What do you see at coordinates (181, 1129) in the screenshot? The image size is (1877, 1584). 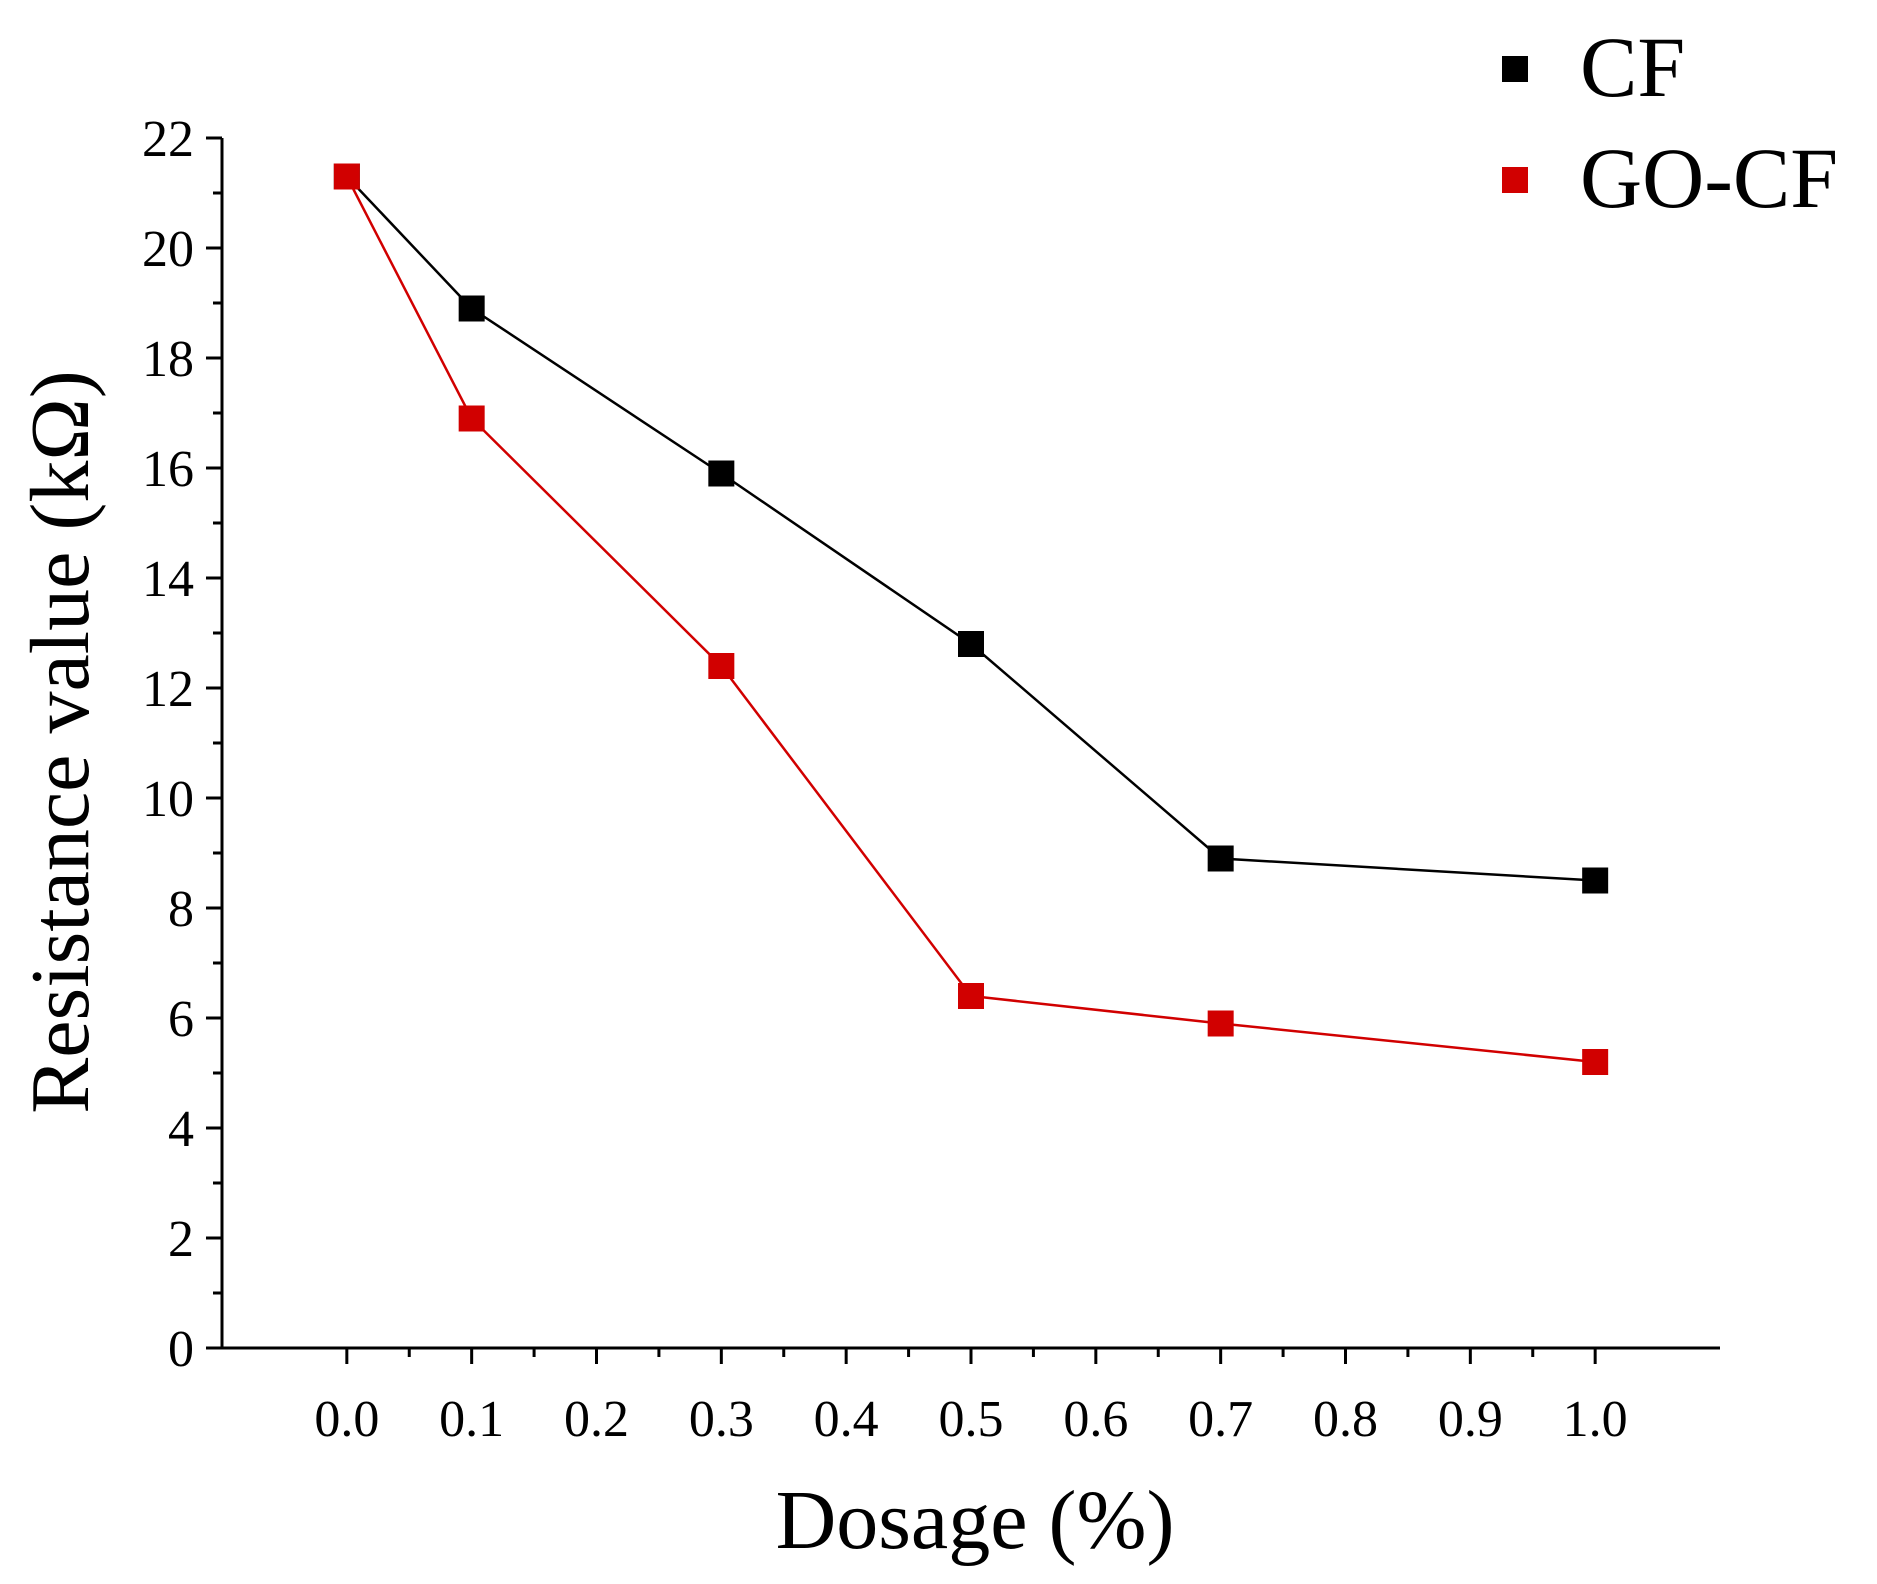 I see `y-tick-label: 4` at bounding box center [181, 1129].